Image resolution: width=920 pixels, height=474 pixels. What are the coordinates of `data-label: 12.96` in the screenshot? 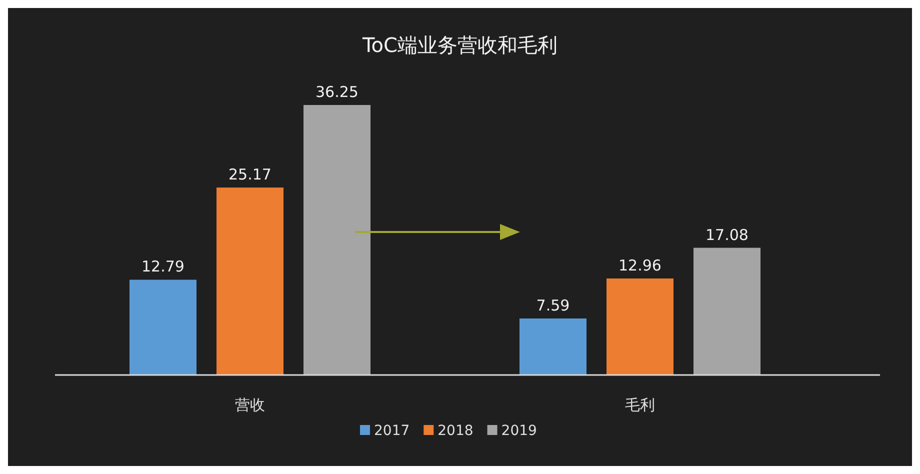 It's located at (640, 265).